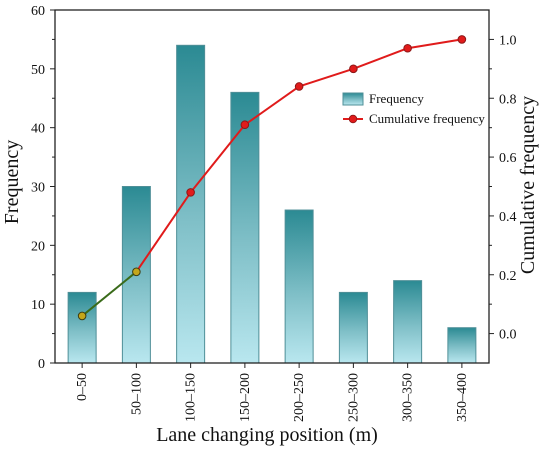  I want to click on right-y-tick-label: 0.2, so click(508, 276).